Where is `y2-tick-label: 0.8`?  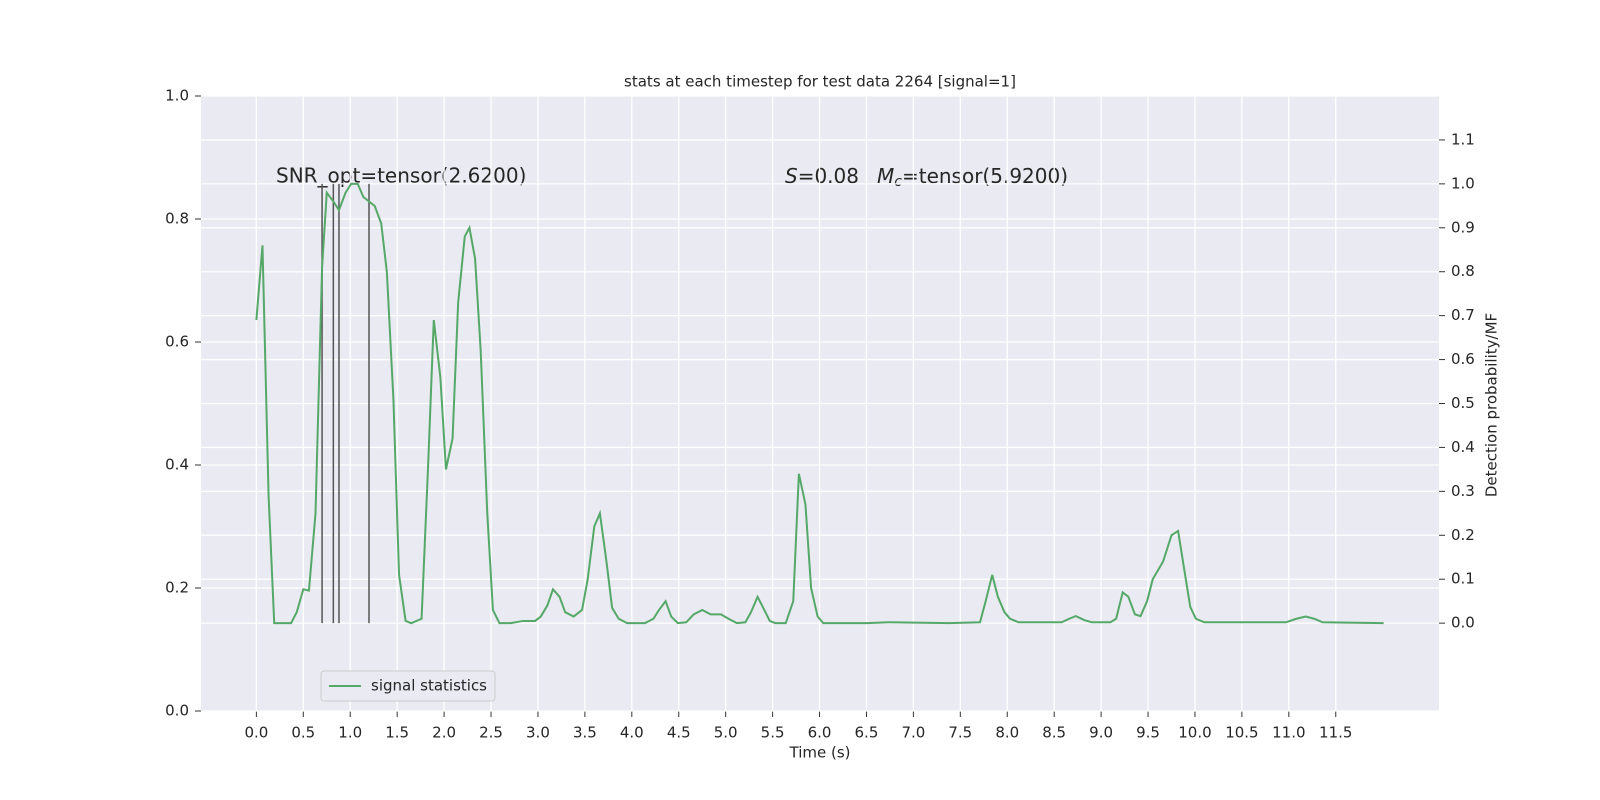 y2-tick-label: 0.8 is located at coordinates (1463, 271).